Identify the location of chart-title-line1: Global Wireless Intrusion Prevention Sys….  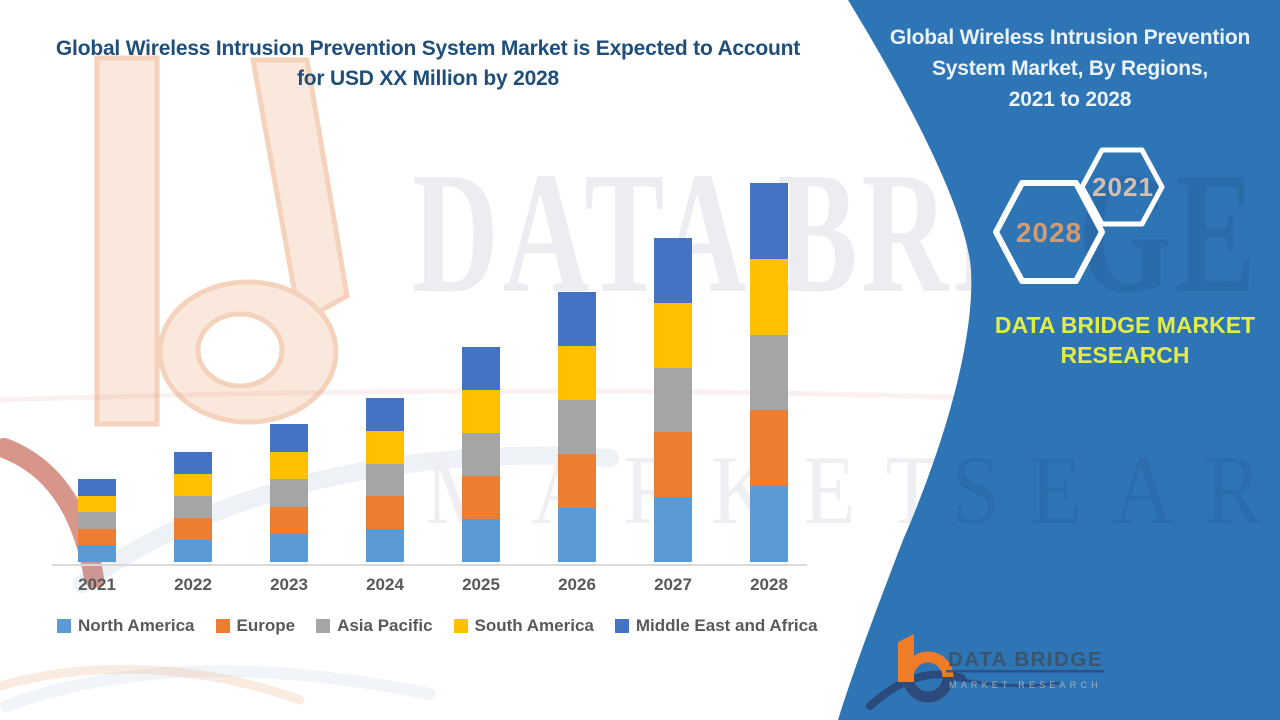
(428, 48).